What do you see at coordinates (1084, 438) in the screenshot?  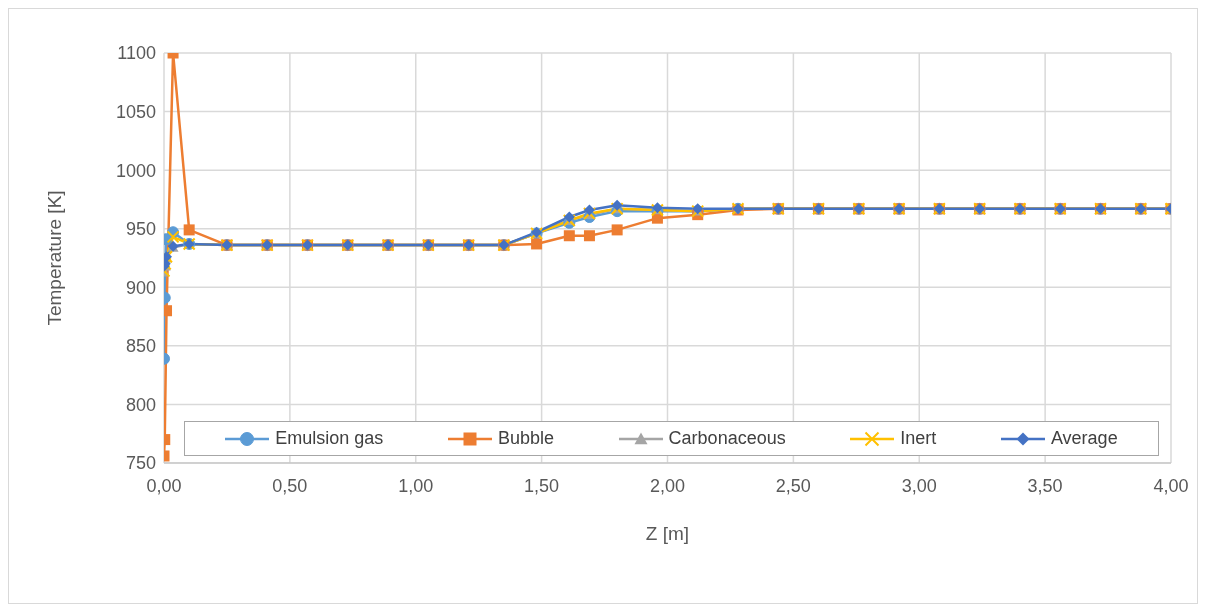 I see `legend-label: Average` at bounding box center [1084, 438].